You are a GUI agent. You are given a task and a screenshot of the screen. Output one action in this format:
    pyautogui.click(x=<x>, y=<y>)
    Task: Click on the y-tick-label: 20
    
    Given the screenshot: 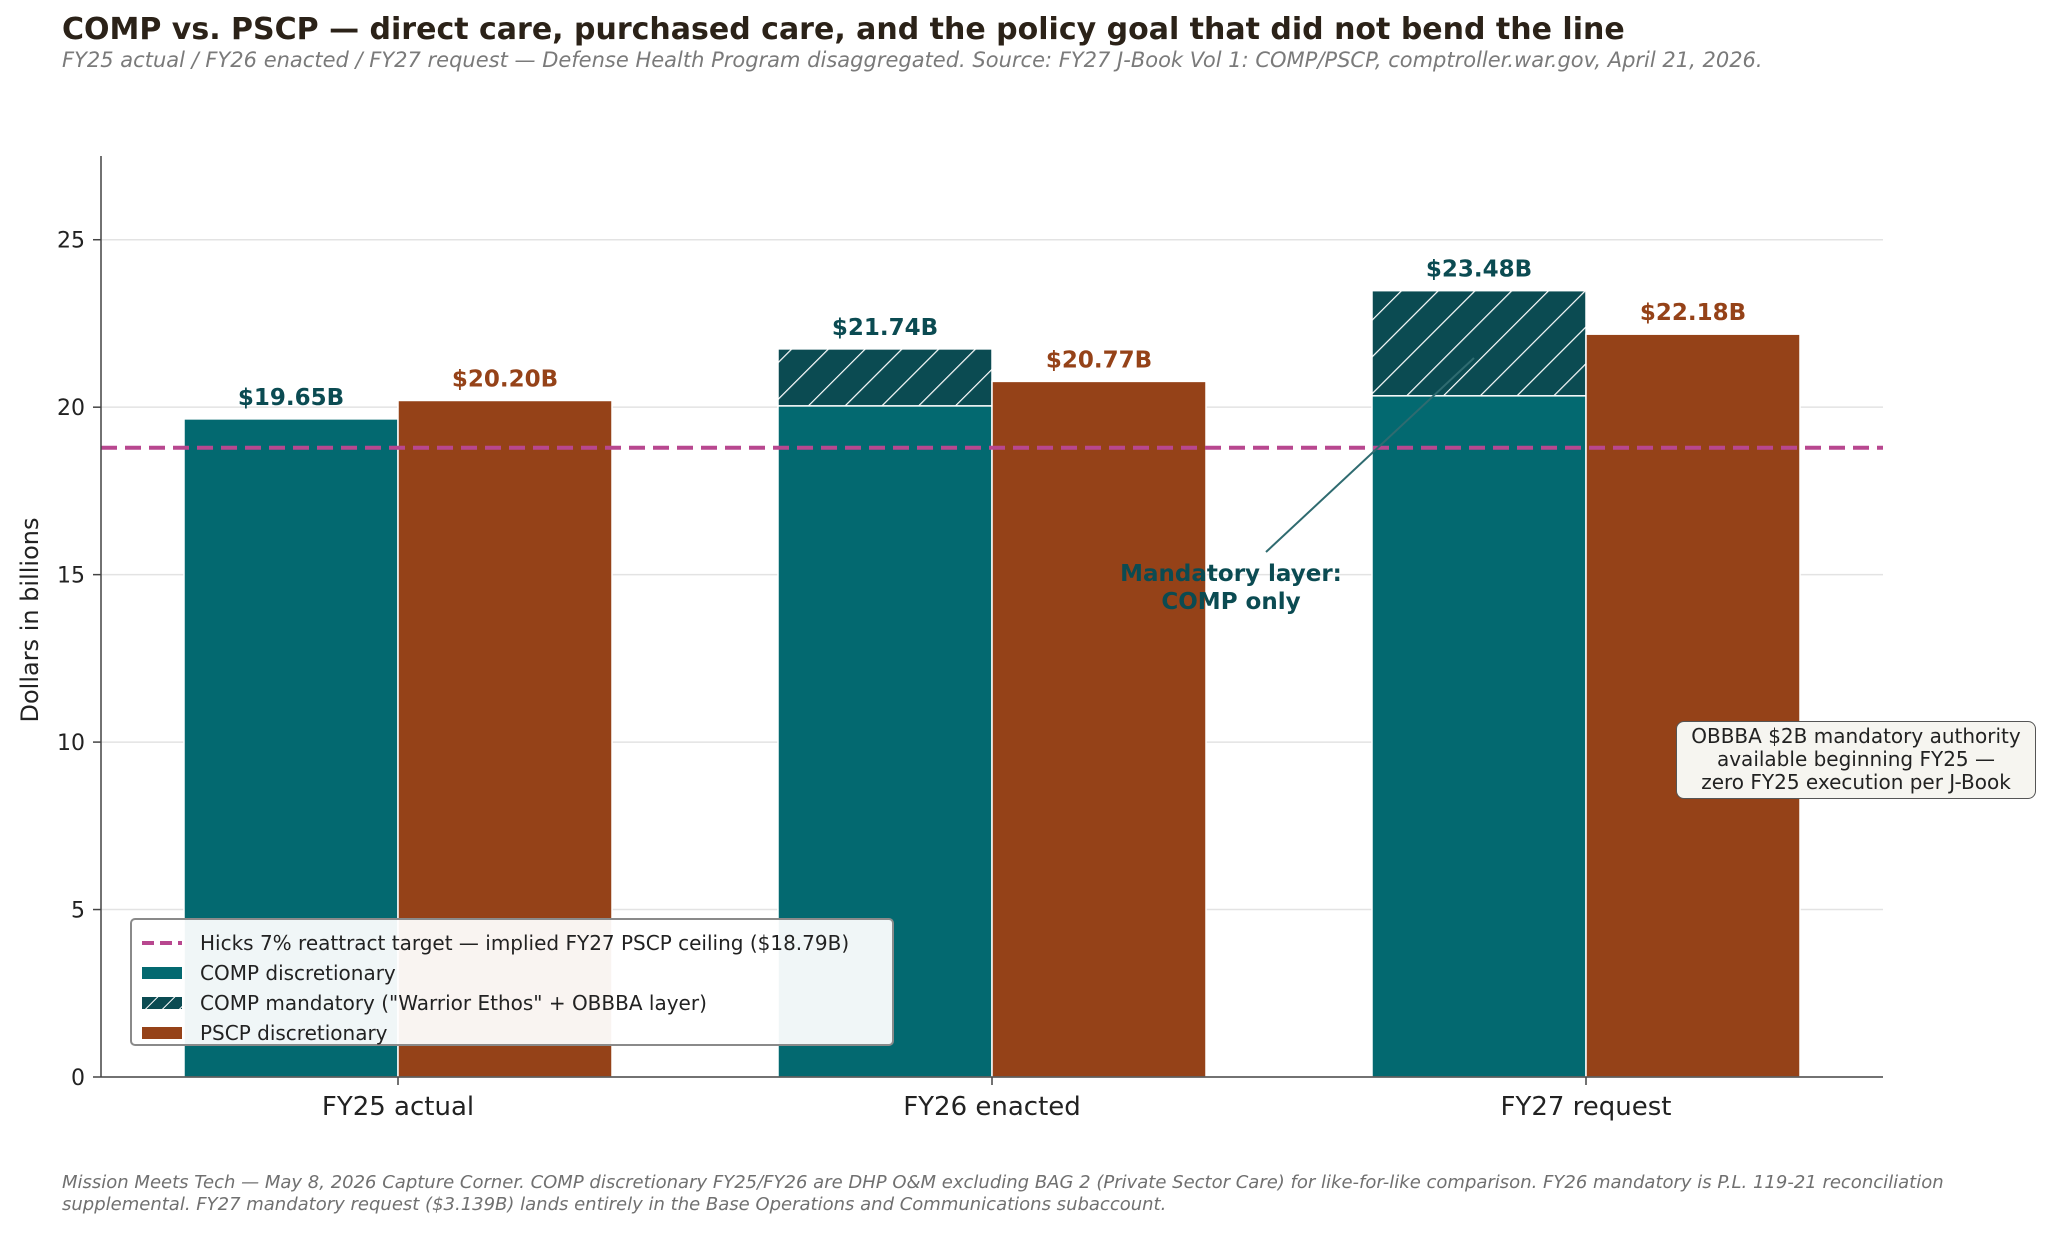 What is the action you would take?
    pyautogui.click(x=71, y=408)
    